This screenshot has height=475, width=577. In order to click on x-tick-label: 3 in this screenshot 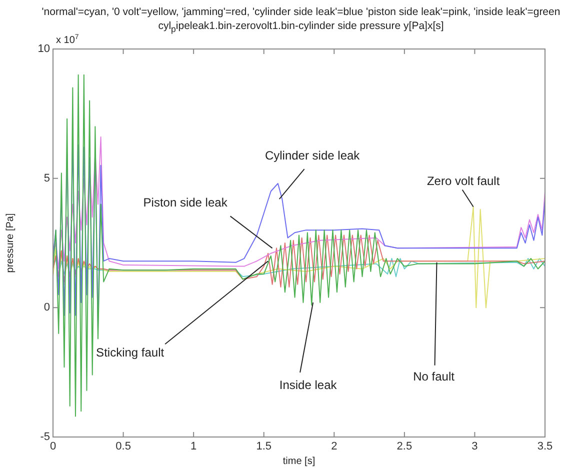, I will do `click(475, 446)`.